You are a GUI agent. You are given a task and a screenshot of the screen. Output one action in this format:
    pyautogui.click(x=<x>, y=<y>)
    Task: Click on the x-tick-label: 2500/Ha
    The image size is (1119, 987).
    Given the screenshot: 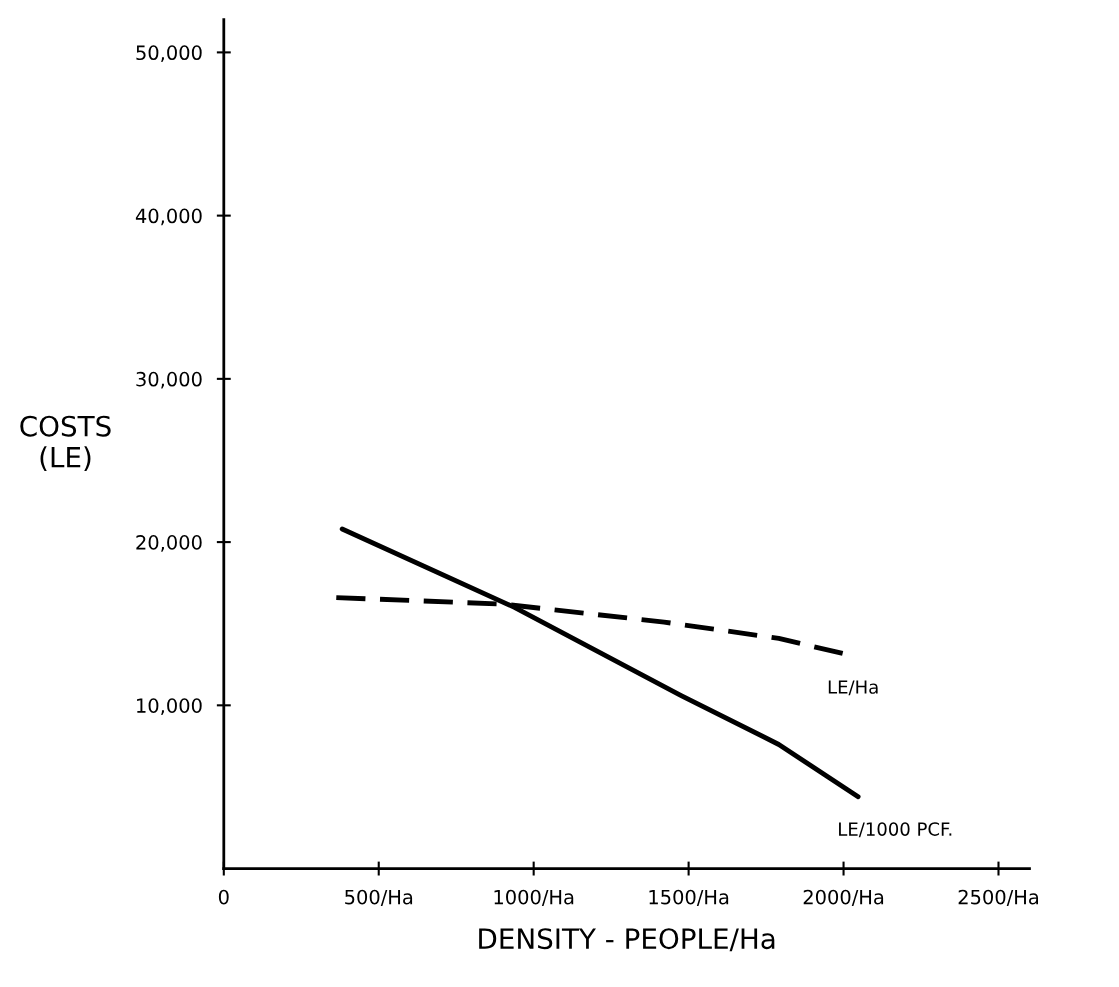 What is the action you would take?
    pyautogui.click(x=998, y=897)
    